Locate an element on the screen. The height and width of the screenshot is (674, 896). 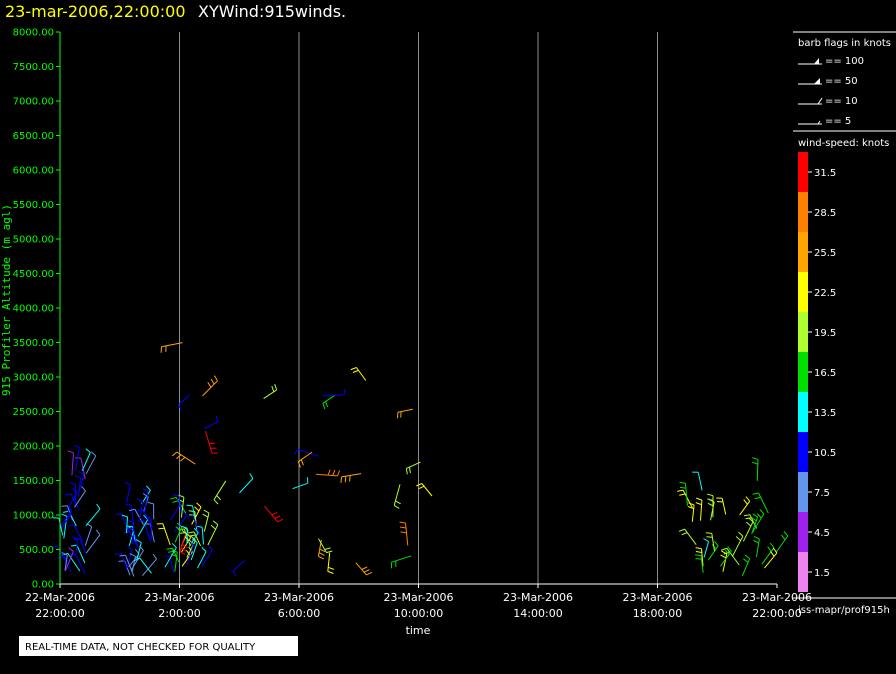
speed-legend-title: wind-speed: knots is located at coordinates (843, 143).